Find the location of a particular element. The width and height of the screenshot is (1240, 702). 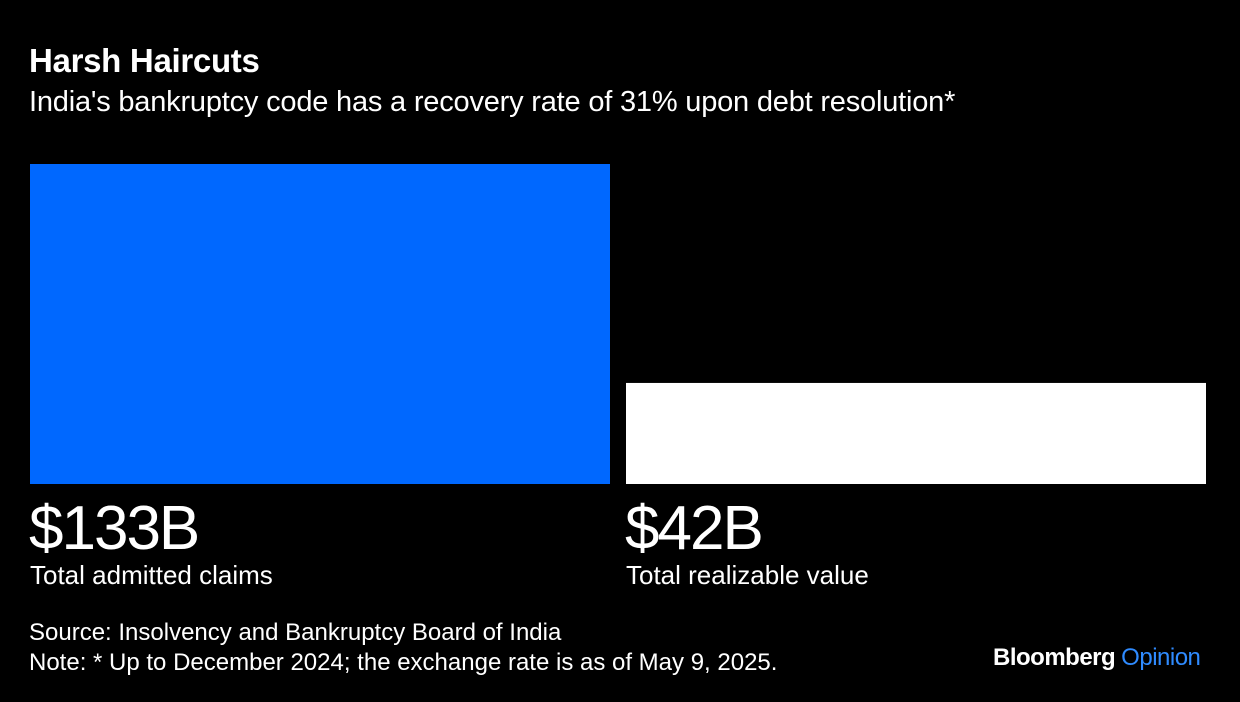

category-label-total-realizable-value: Total realizable value is located at coordinates (747, 575).